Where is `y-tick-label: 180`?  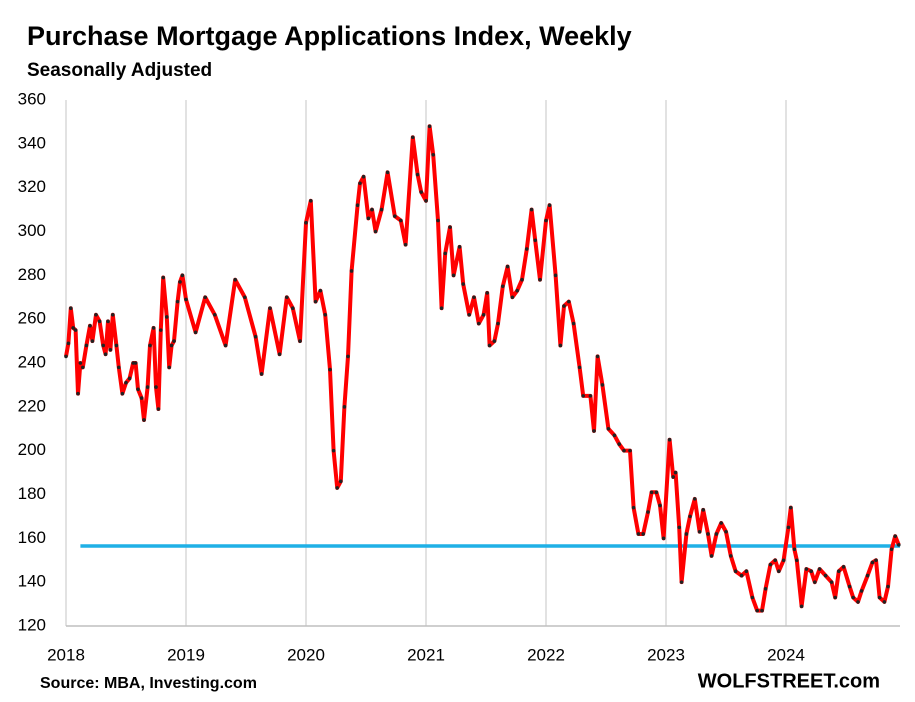
y-tick-label: 180 is located at coordinates (32, 493).